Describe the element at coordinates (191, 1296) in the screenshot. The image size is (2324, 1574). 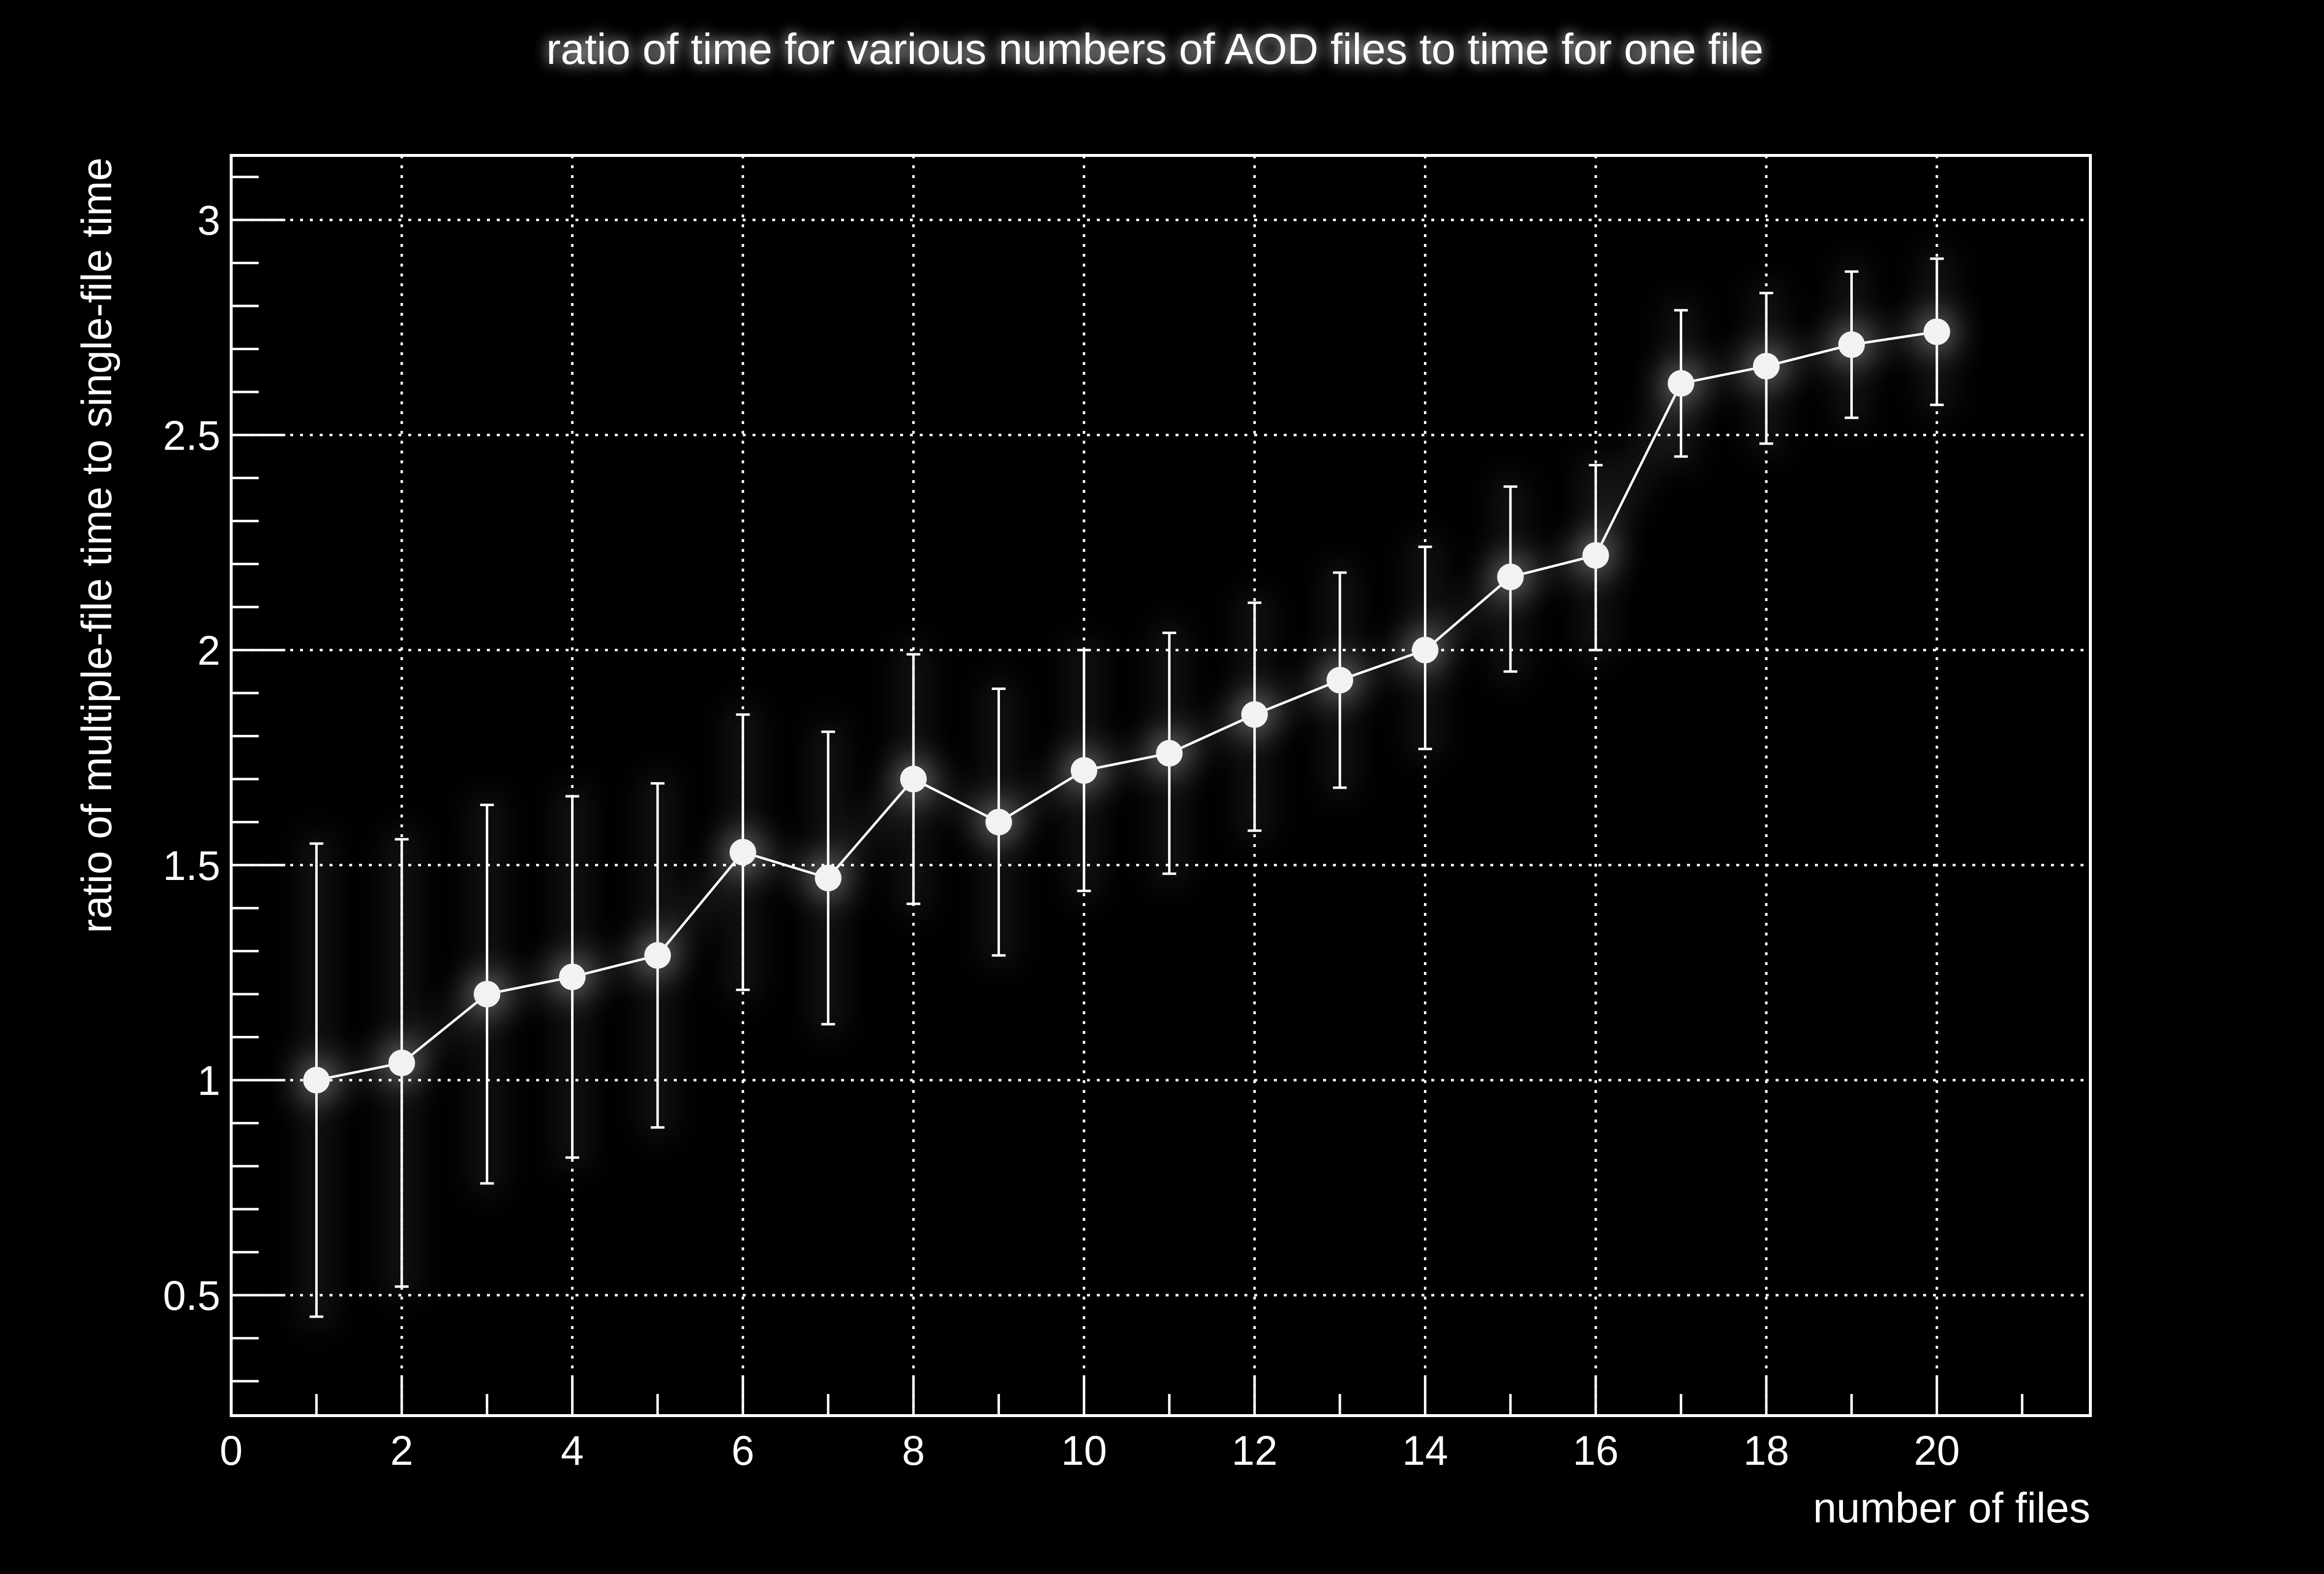
I see `y-tick-label: 0.5` at that location.